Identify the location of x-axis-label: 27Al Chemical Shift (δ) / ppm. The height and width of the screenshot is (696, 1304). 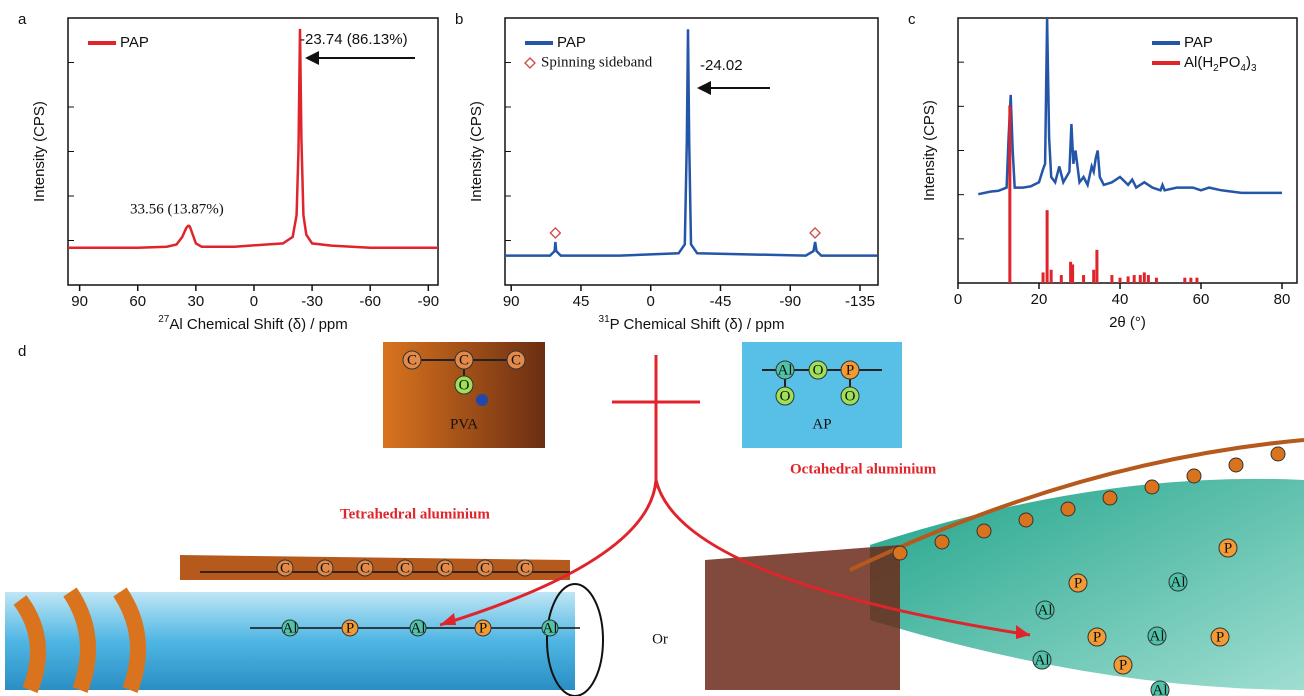
(253, 323).